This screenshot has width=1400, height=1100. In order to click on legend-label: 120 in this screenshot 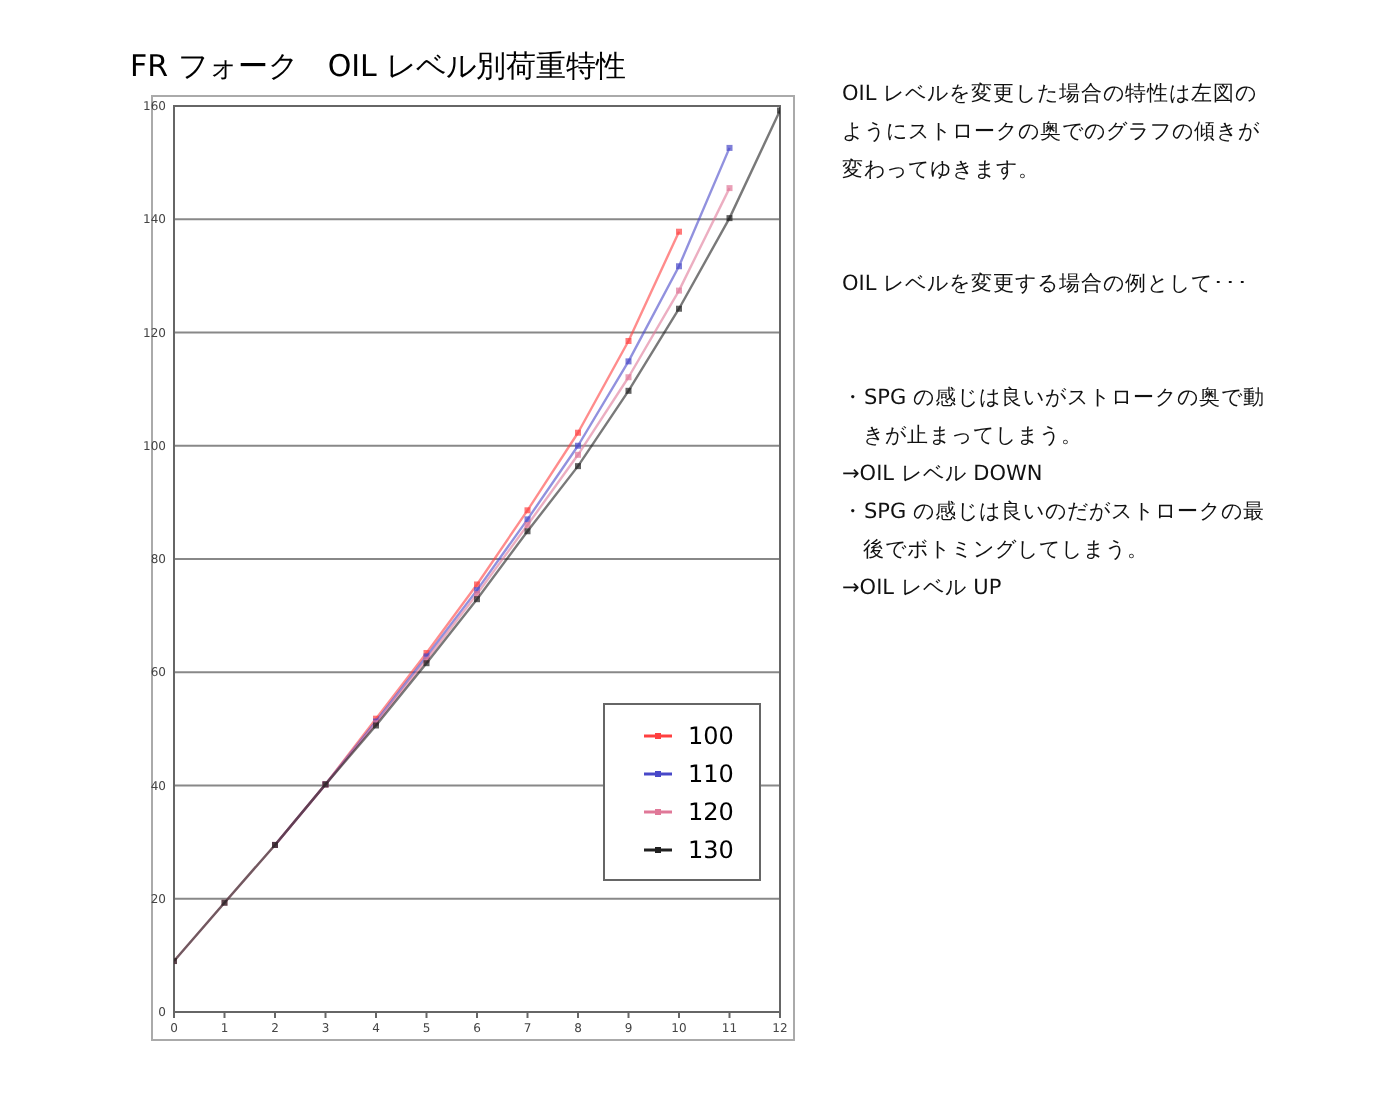, I will do `click(711, 812)`.